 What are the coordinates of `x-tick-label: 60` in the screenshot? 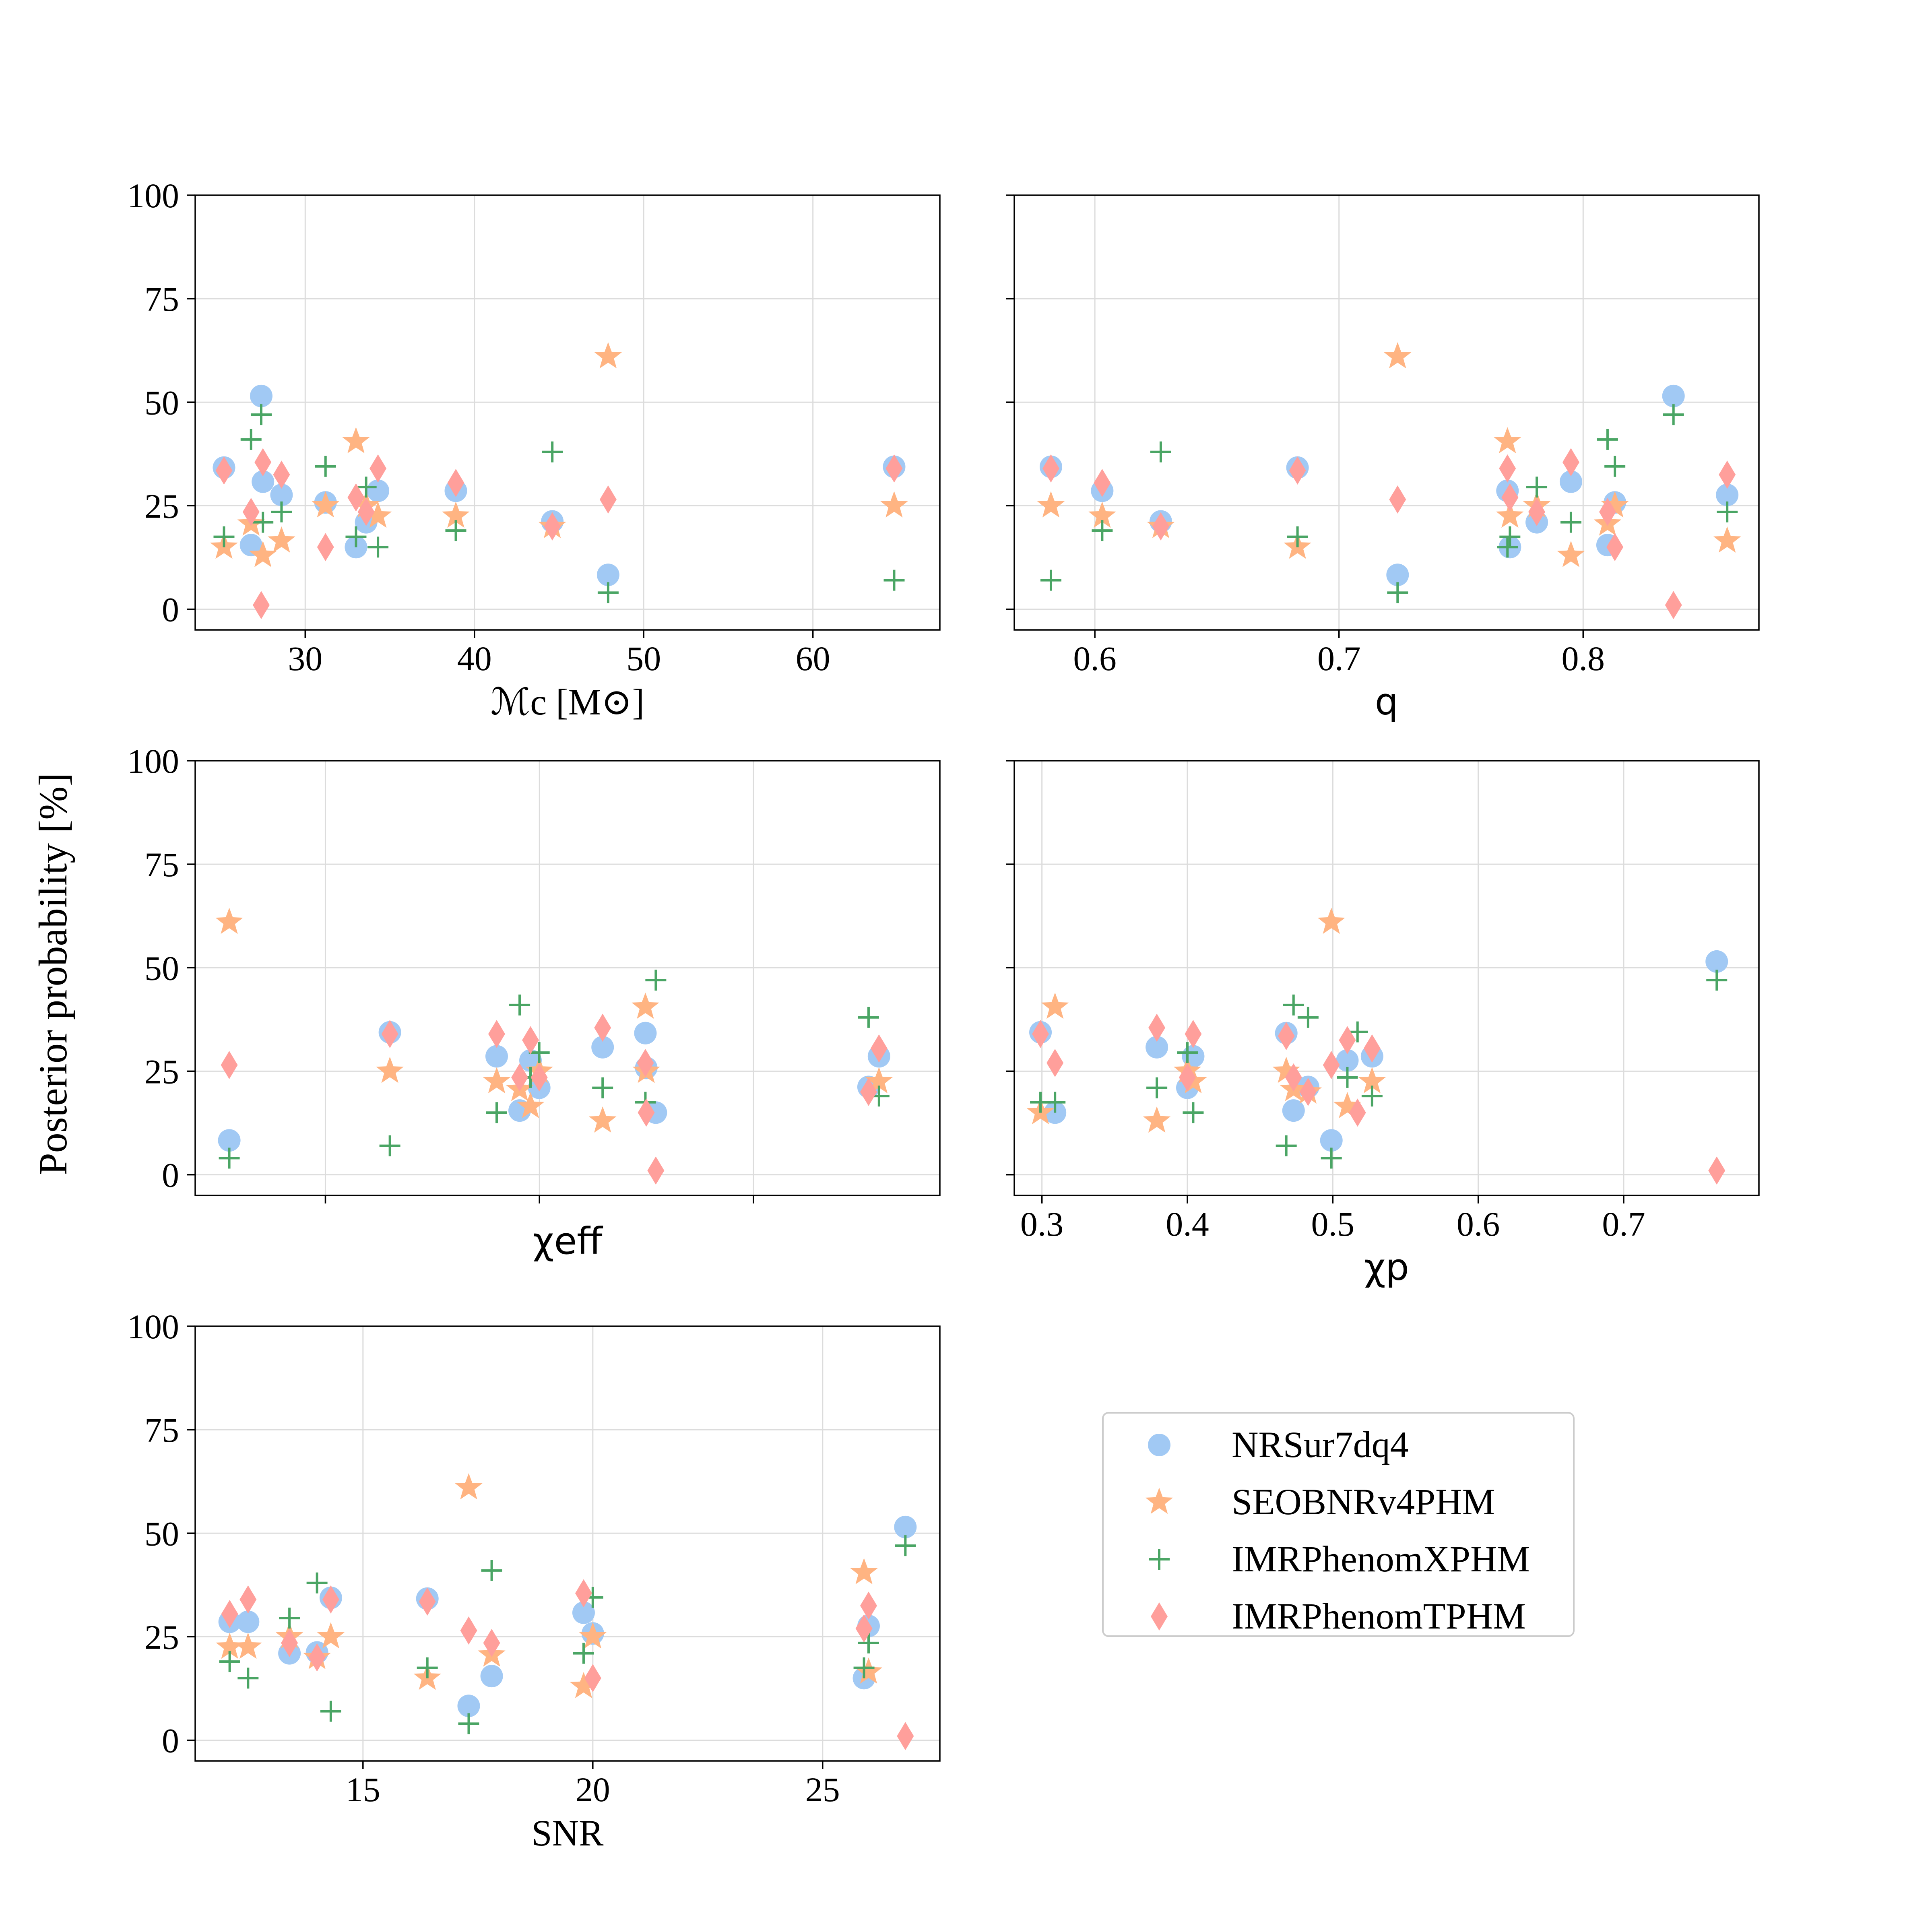 It's located at (813, 658).